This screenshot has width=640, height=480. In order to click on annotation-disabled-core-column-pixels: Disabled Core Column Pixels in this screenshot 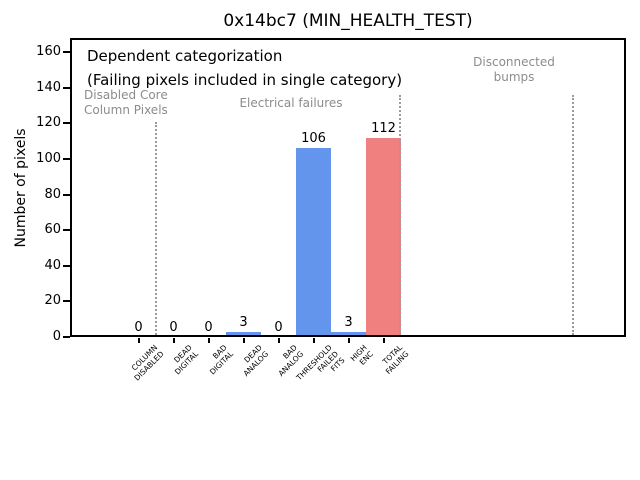, I will do `click(126, 102)`.